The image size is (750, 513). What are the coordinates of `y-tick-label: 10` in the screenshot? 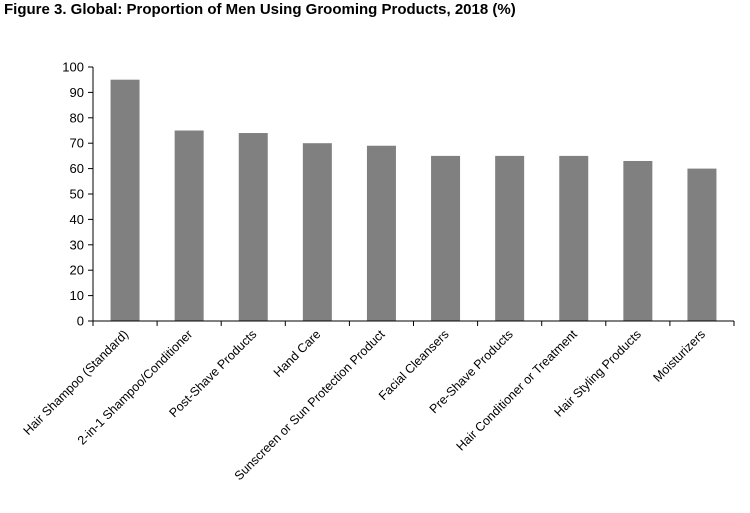 It's located at (77, 295).